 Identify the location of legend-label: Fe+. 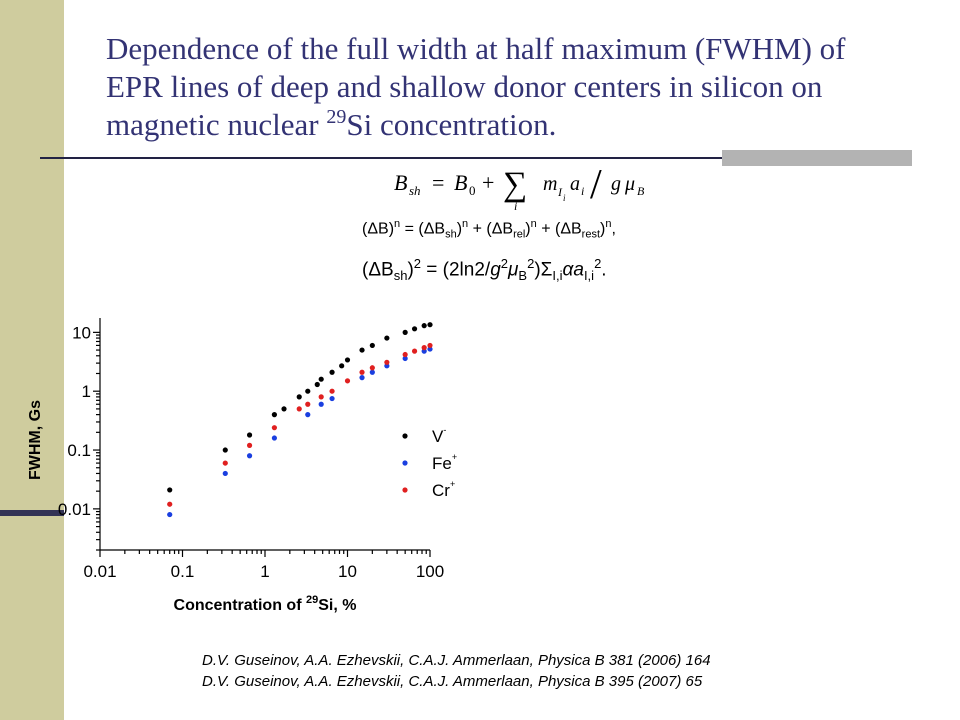
(444, 462).